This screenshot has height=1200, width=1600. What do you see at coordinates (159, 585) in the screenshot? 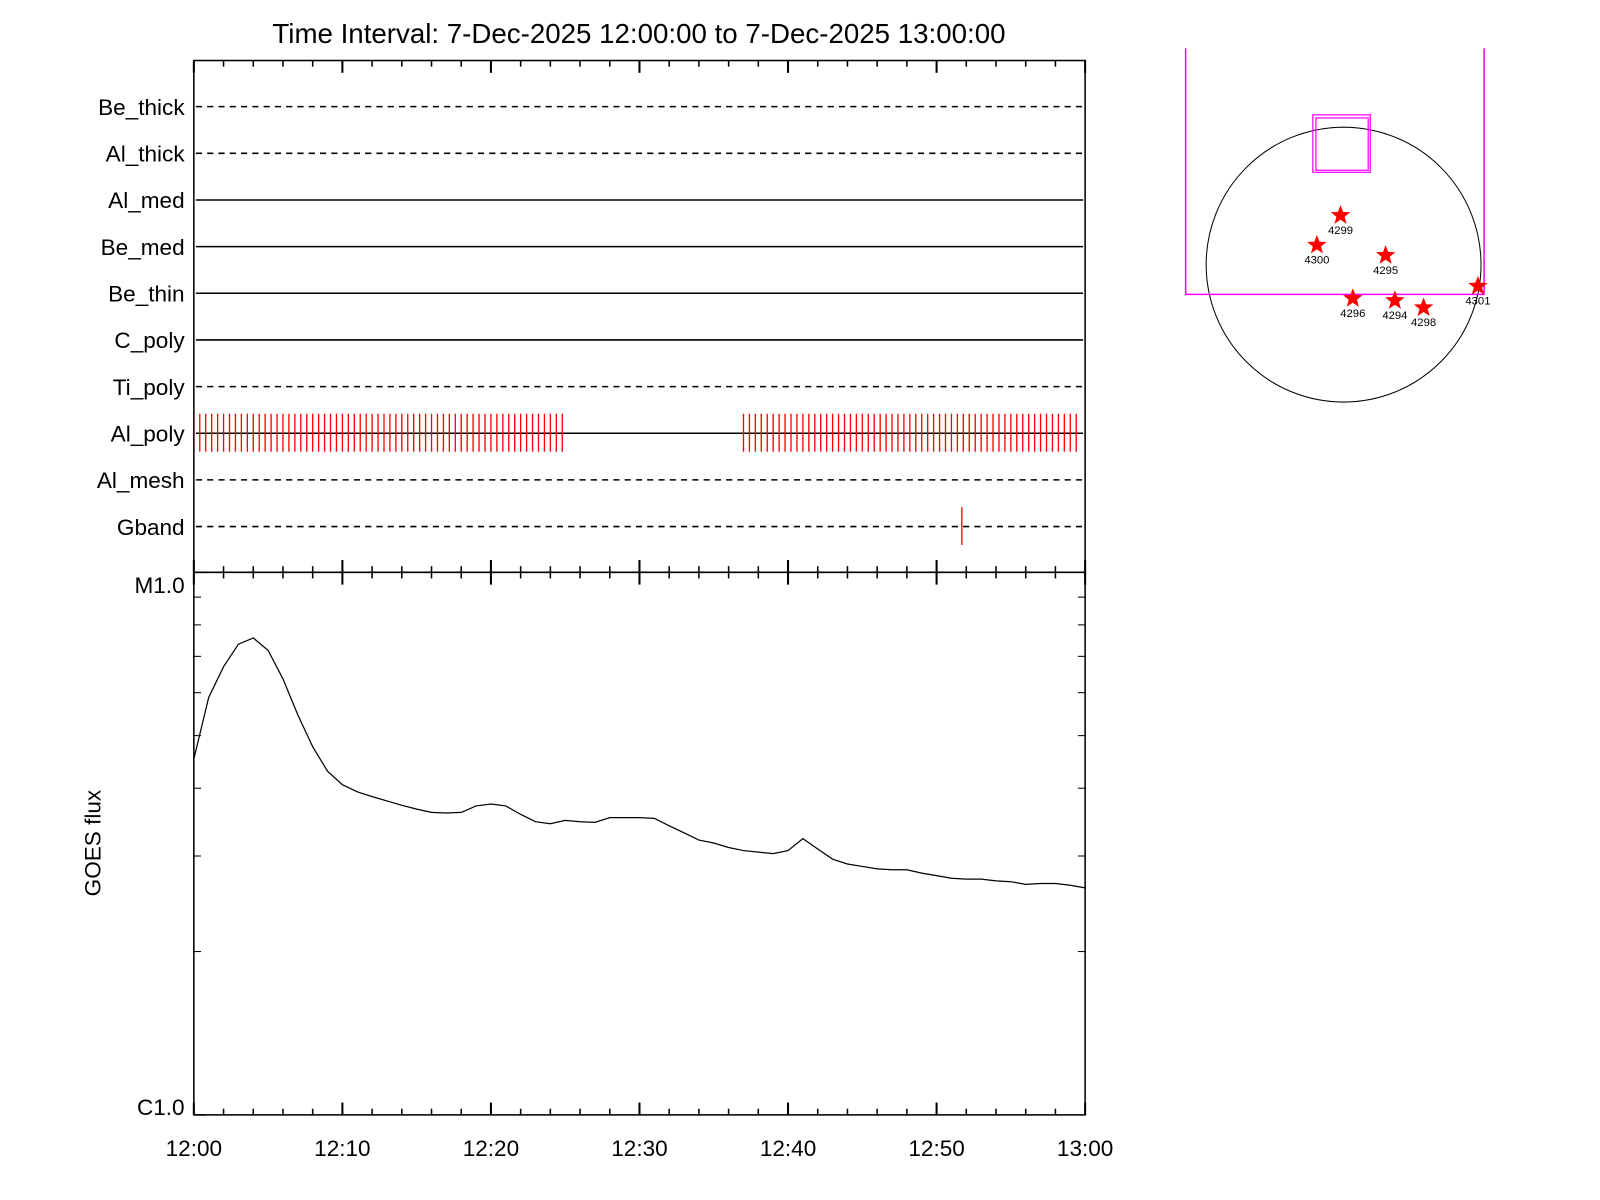
I see `y-tick-label: M1.0` at bounding box center [159, 585].